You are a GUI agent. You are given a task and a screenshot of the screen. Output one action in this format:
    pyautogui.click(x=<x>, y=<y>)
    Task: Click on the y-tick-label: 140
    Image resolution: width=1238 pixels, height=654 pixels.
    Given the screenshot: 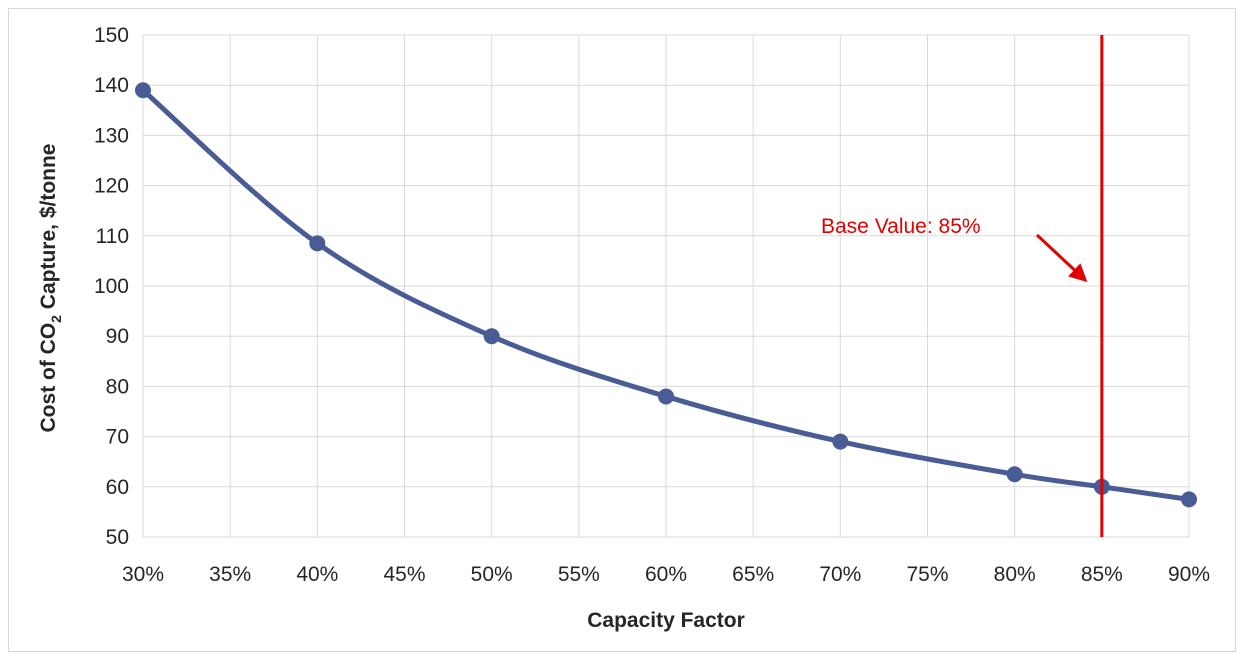 What is the action you would take?
    pyautogui.click(x=111, y=85)
    